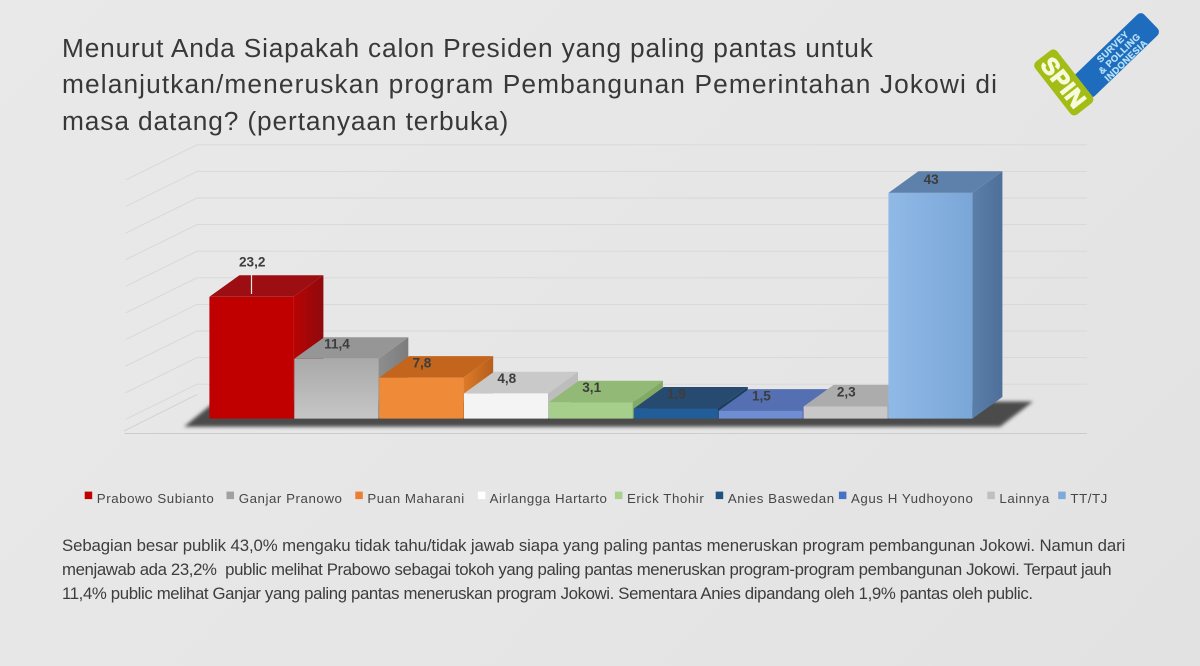 Image resolution: width=1200 pixels, height=666 pixels. Describe the element at coordinates (506, 378) in the screenshot. I see `svg-text: 4,8` at that location.